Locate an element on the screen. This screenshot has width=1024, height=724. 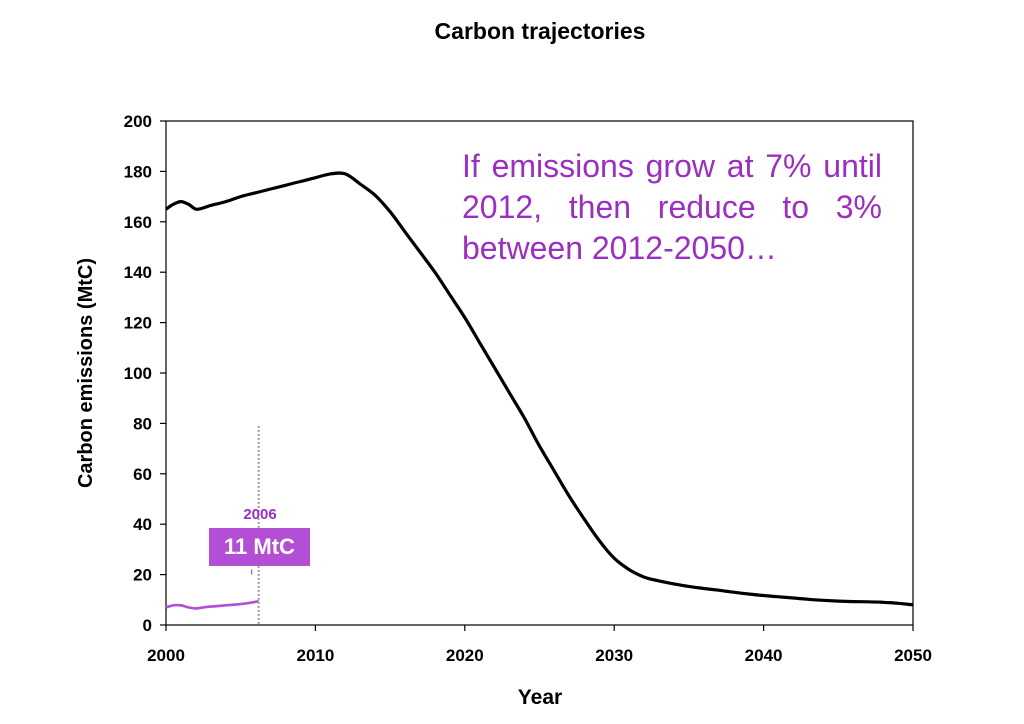
y-axis-label: Carbon emissions (MtC) is located at coordinates (86, 373).